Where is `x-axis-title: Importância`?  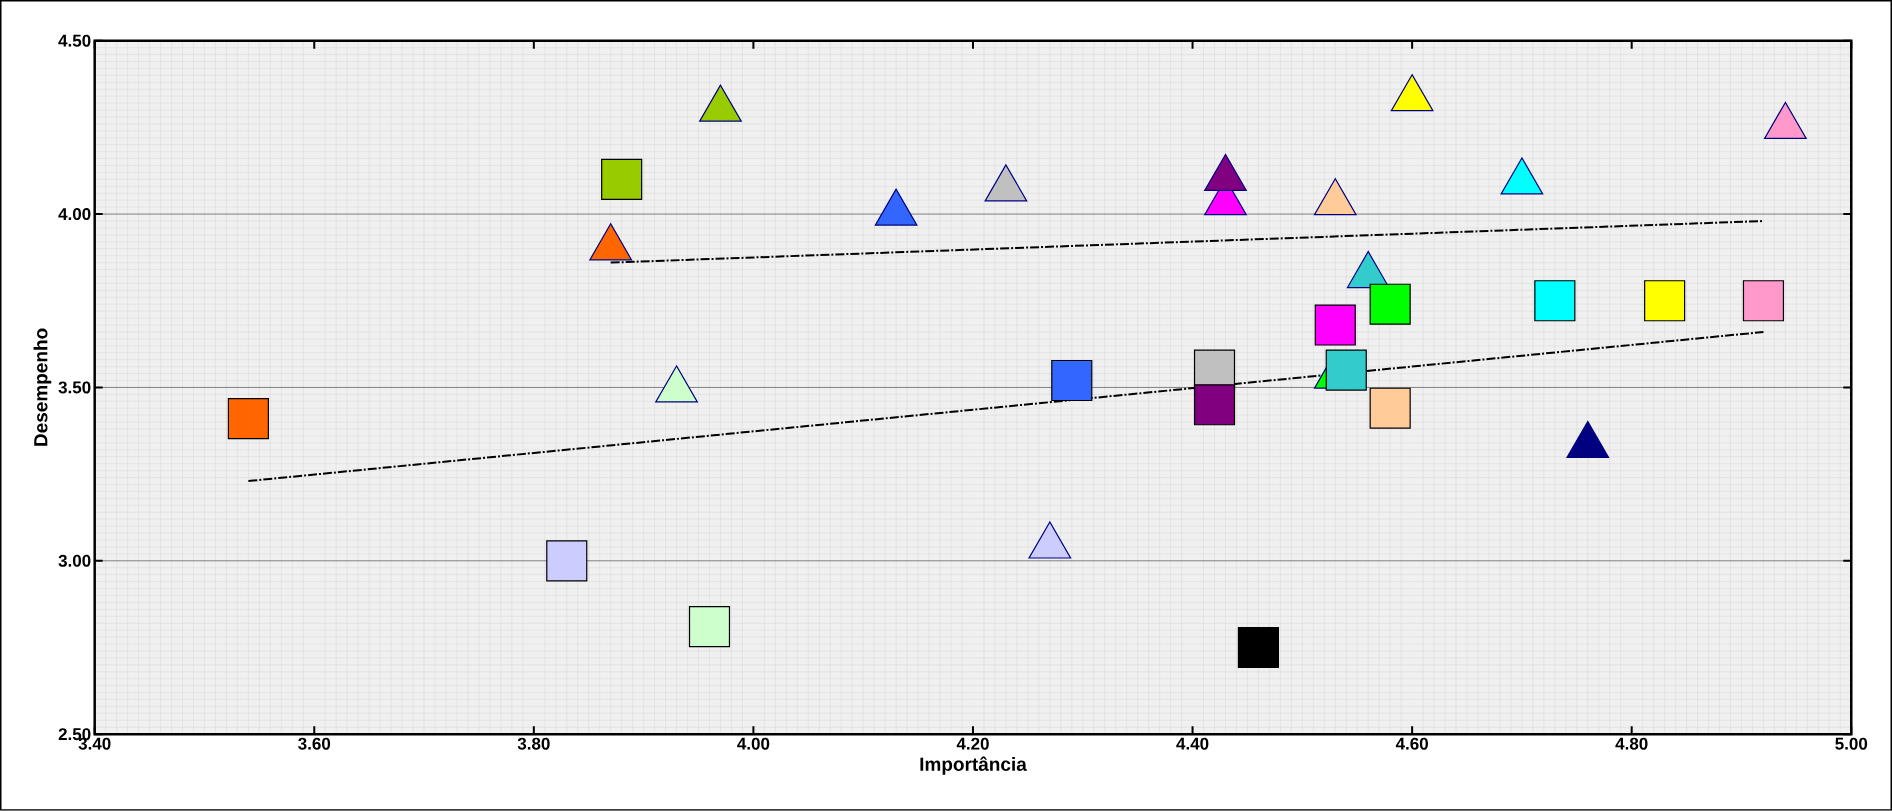 x-axis-title: Importância is located at coordinates (973, 765).